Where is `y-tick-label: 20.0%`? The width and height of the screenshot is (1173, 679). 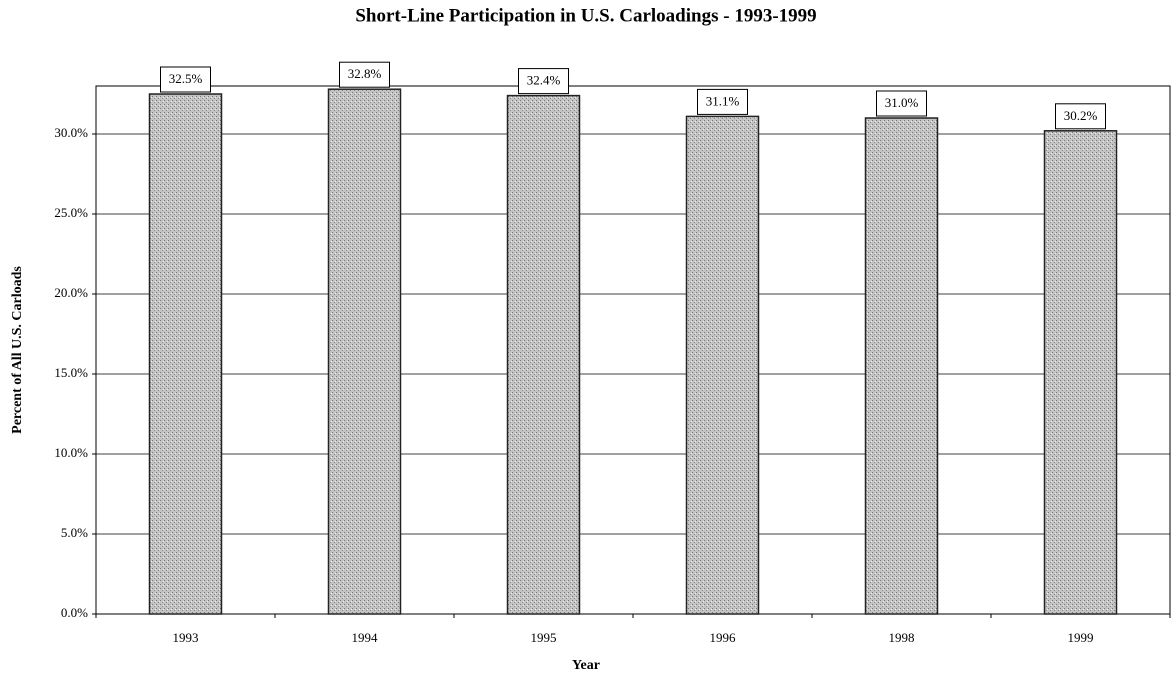 y-tick-label: 20.0% is located at coordinates (71, 292).